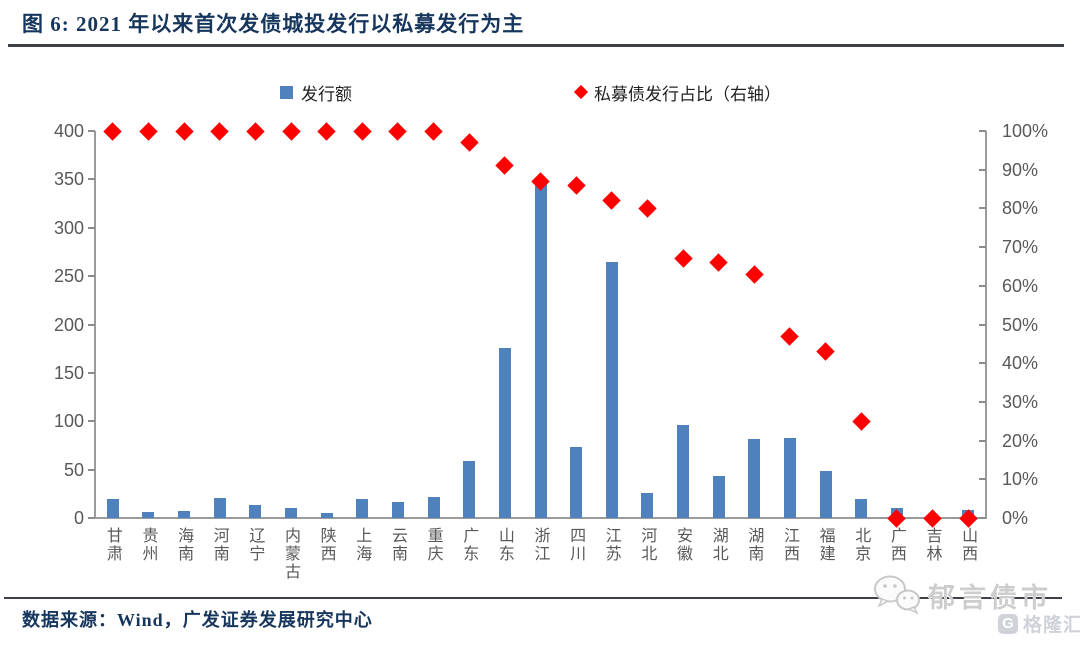 The height and width of the screenshot is (646, 1080). I want to click on right-axis-tick-label: 50%, so click(1020, 324).